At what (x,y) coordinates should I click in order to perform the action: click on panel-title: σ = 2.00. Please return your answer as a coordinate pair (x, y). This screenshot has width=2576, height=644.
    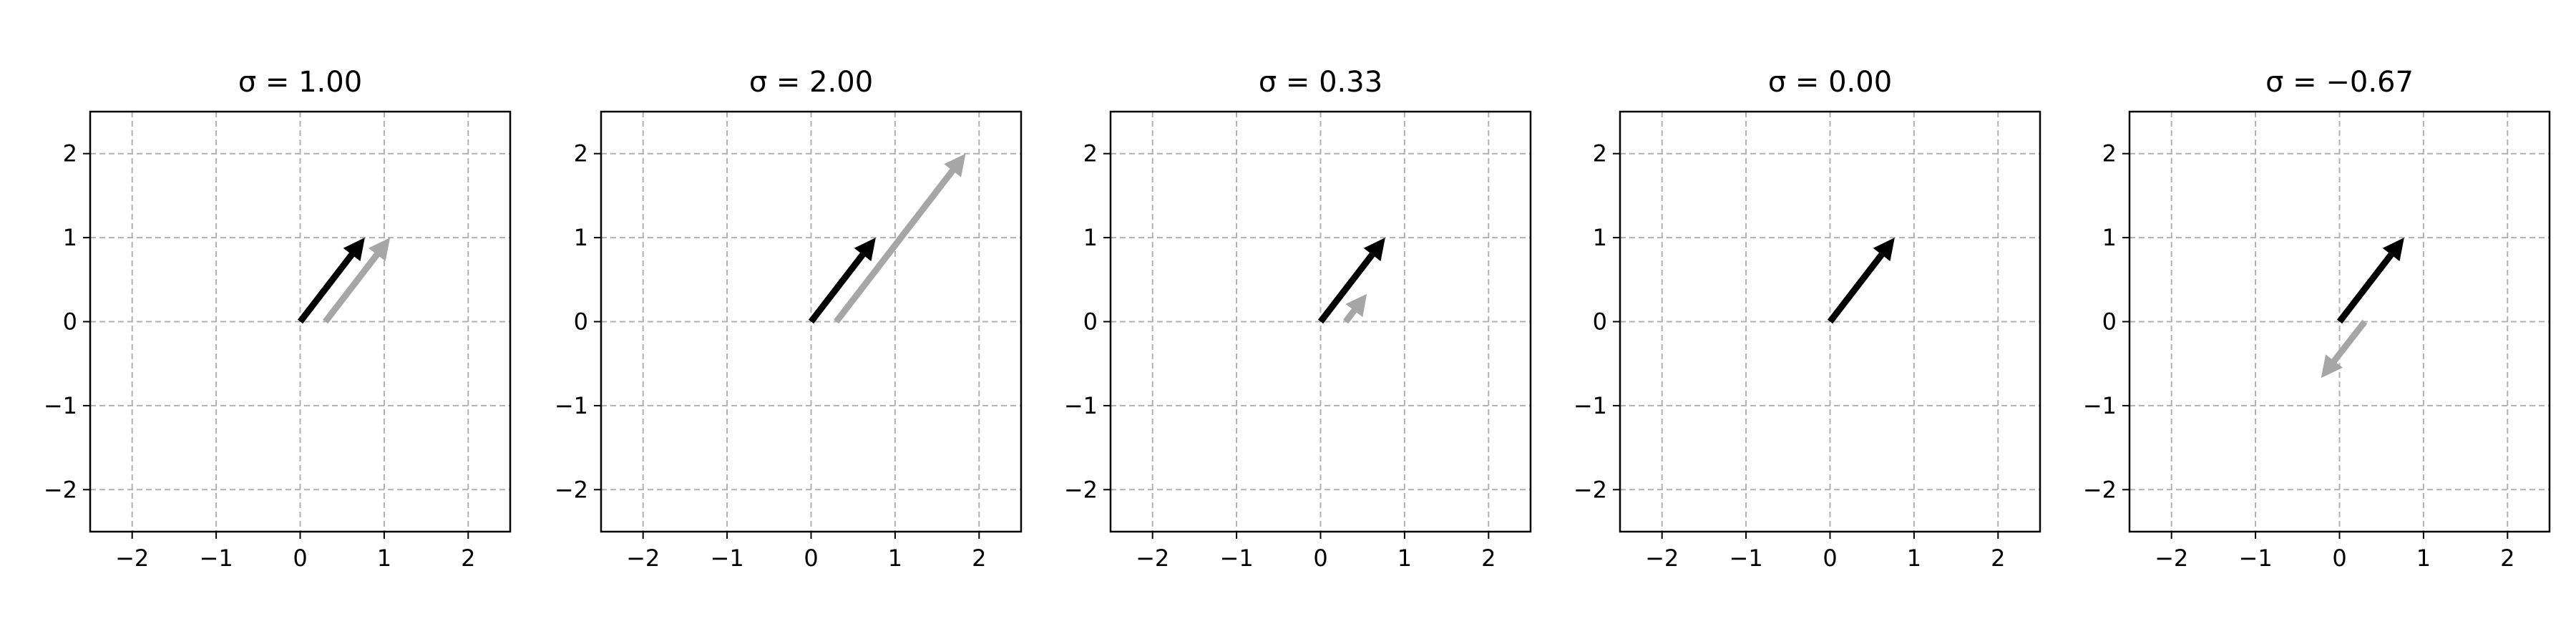
    Looking at the image, I should click on (811, 82).